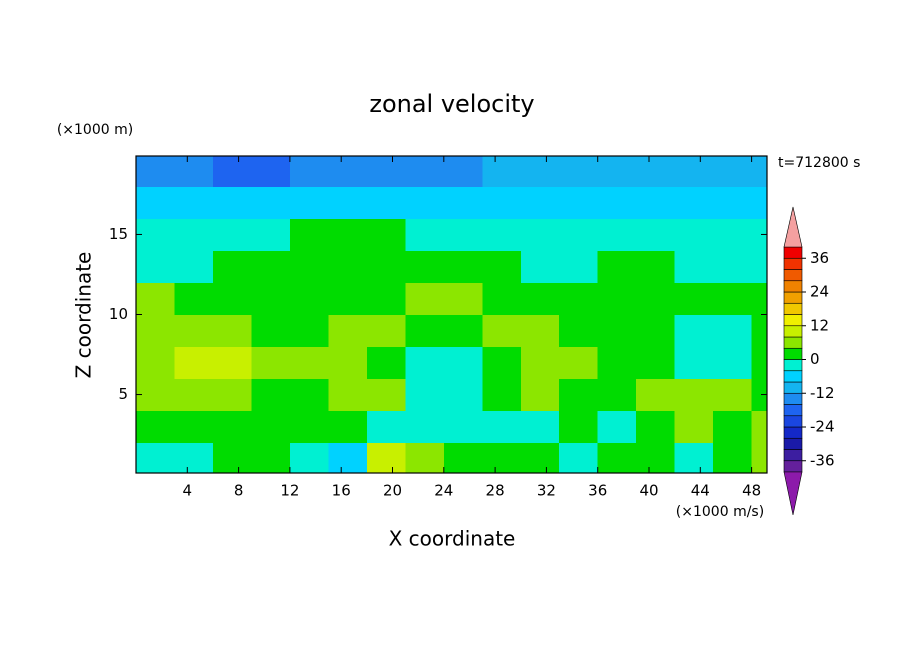 The image size is (904, 654). I want to click on x-tick-label: 36, so click(597, 491).